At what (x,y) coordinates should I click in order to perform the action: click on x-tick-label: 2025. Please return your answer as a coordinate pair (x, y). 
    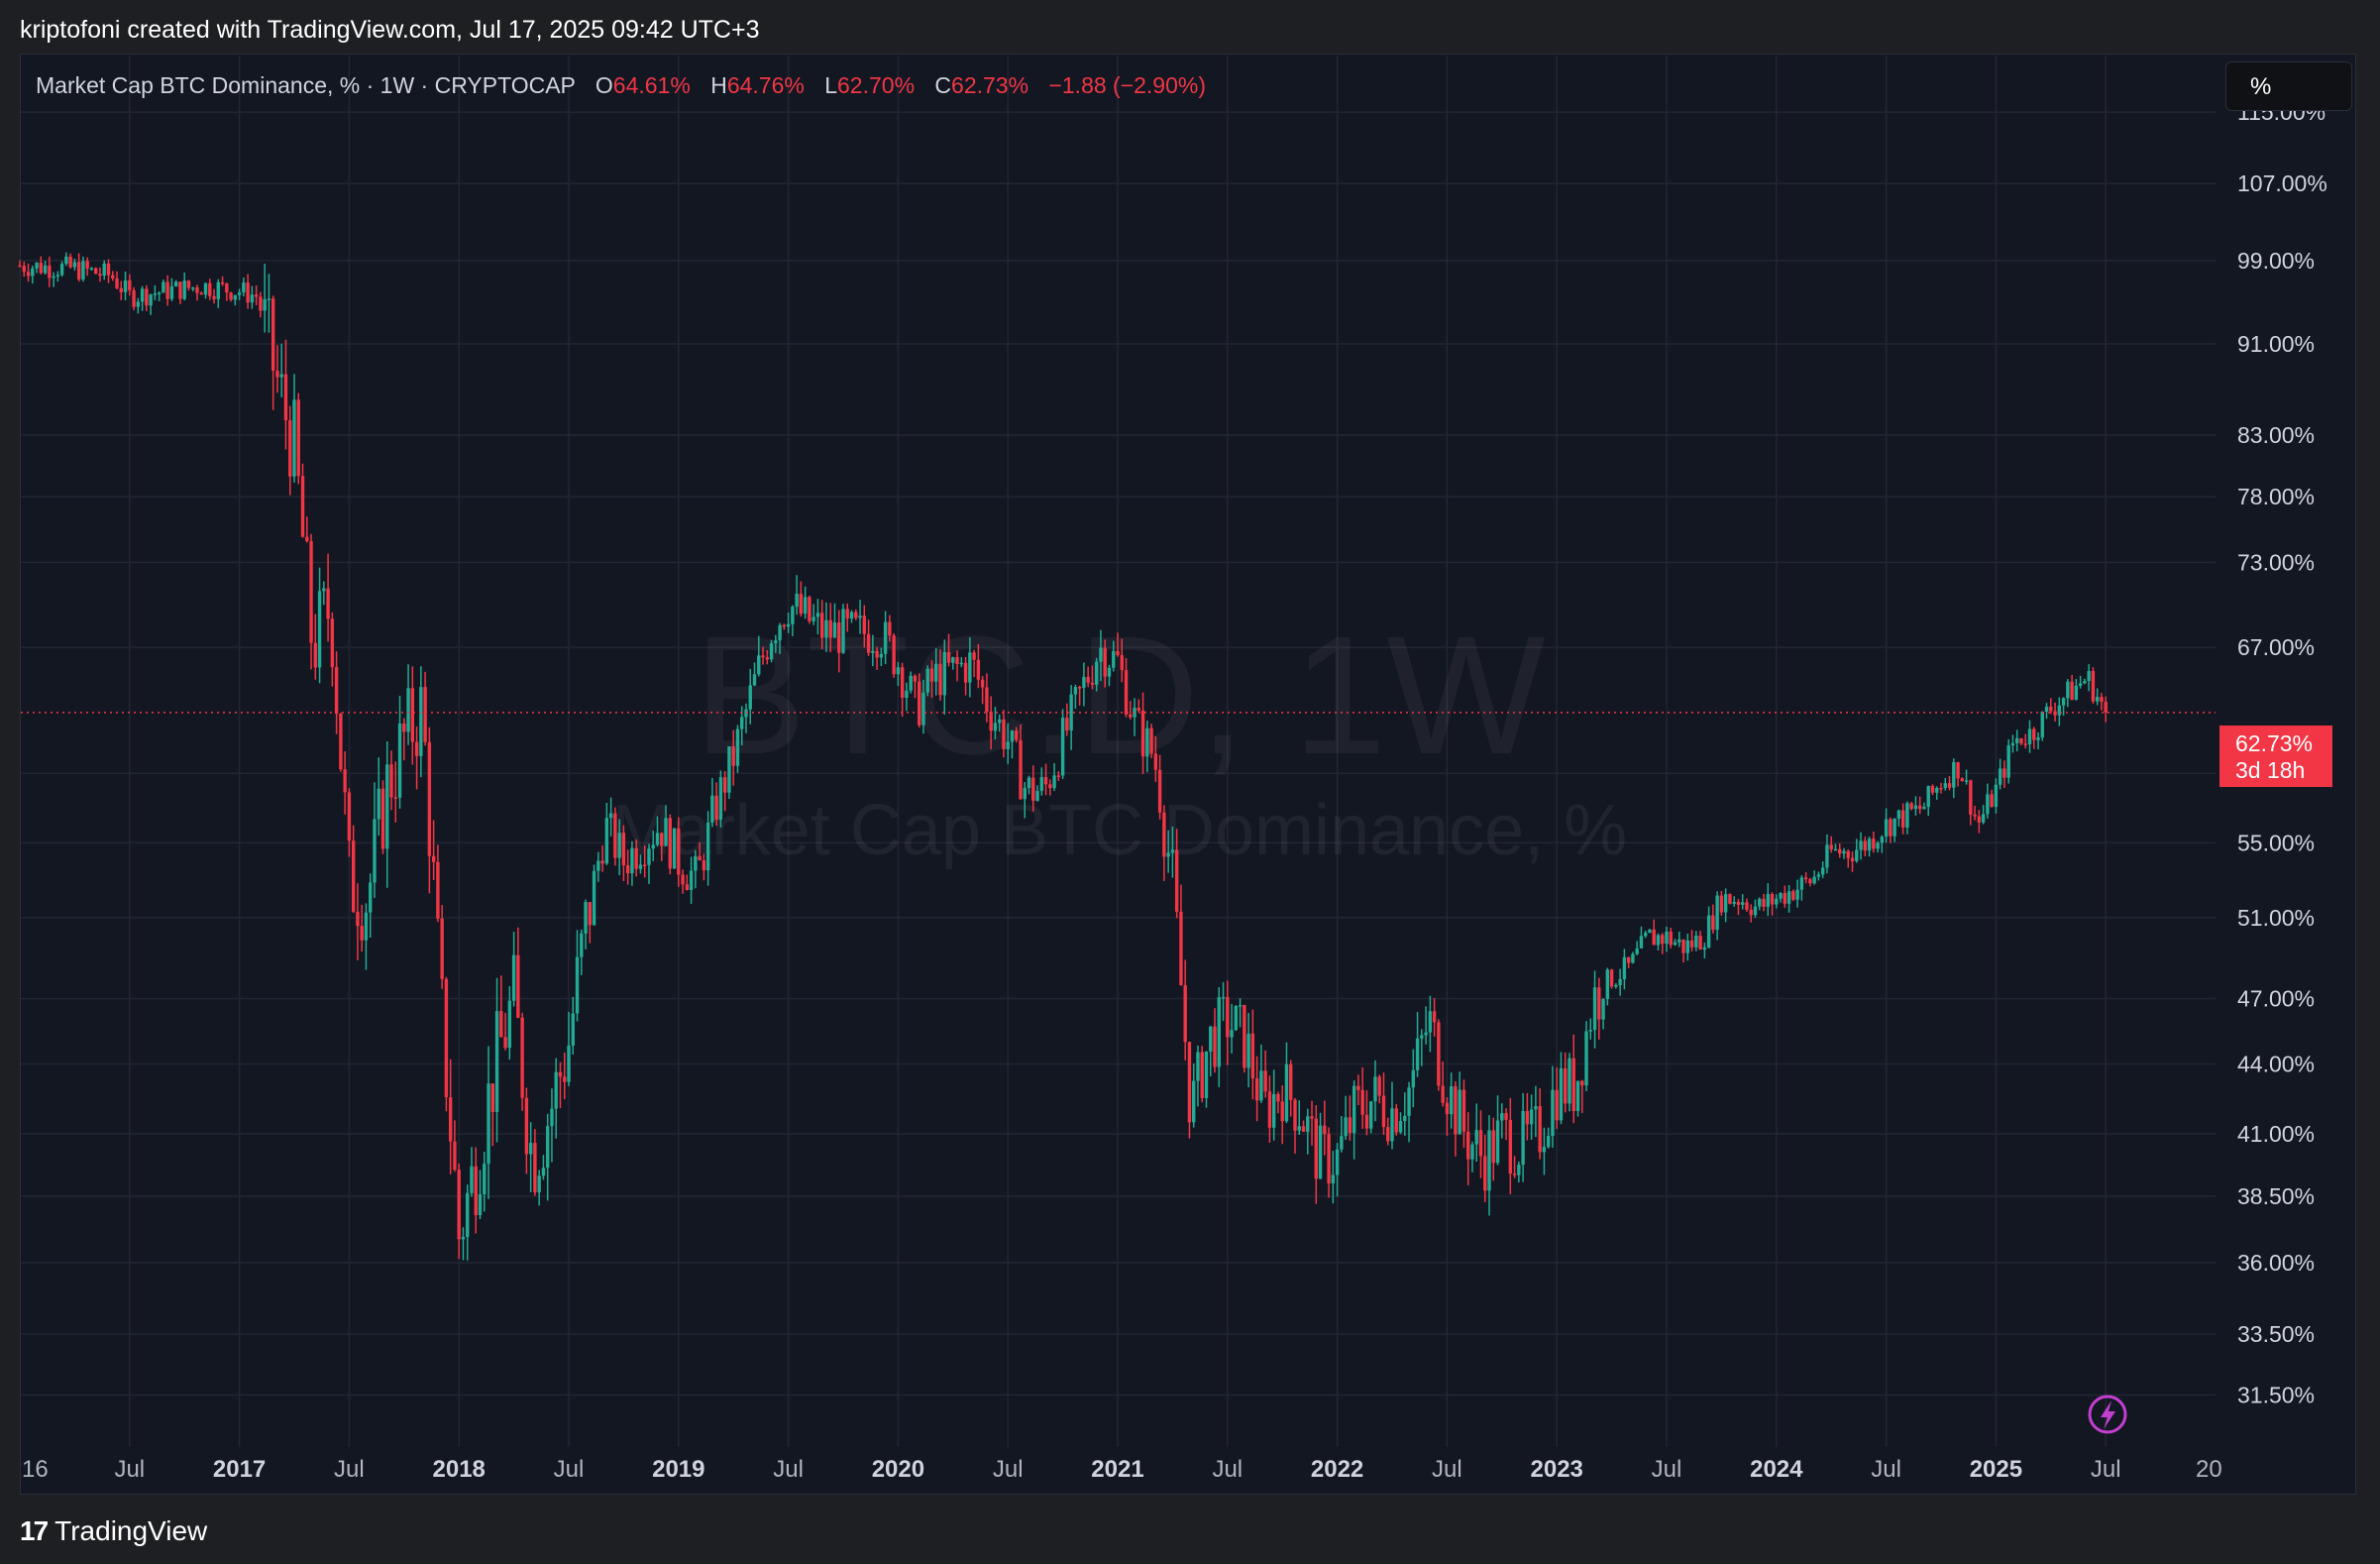
    Looking at the image, I should click on (1996, 1469).